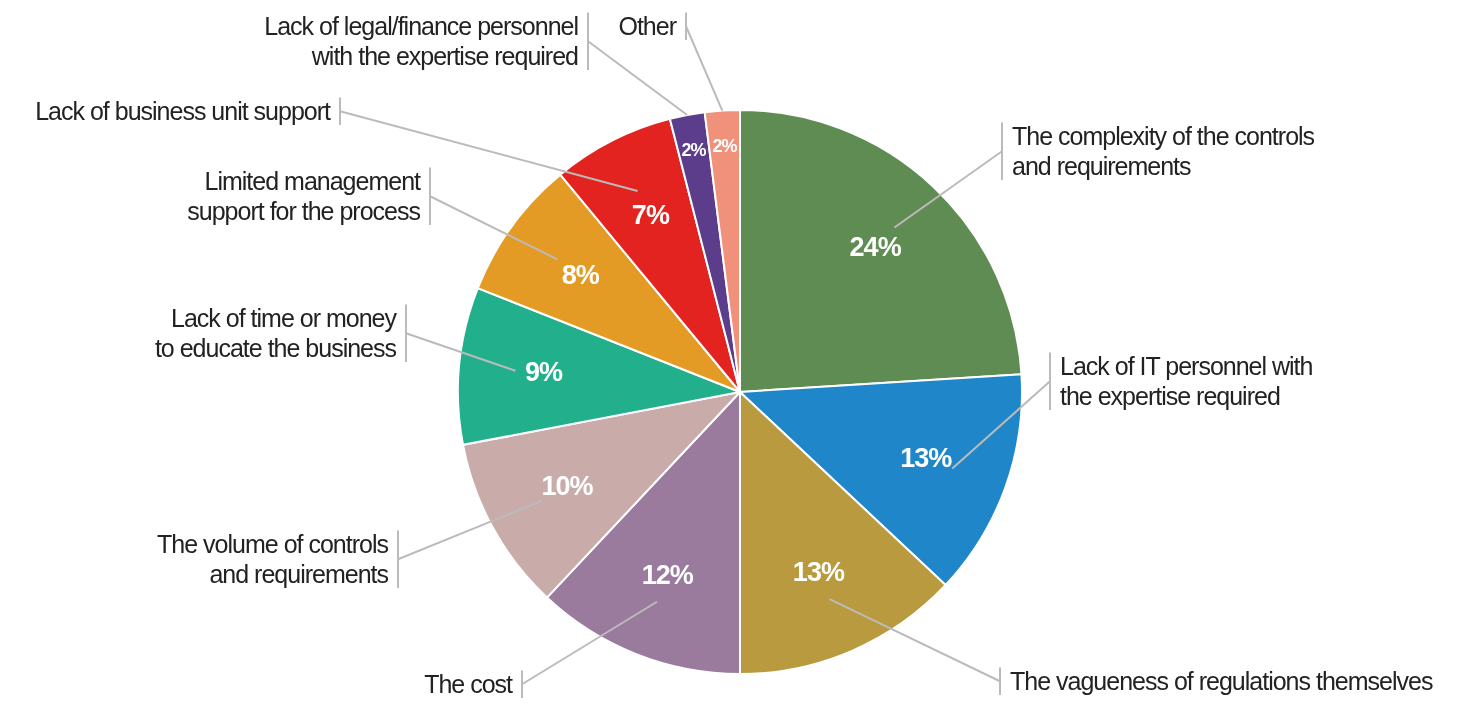  I want to click on slice-label: The cost, so click(469, 684).